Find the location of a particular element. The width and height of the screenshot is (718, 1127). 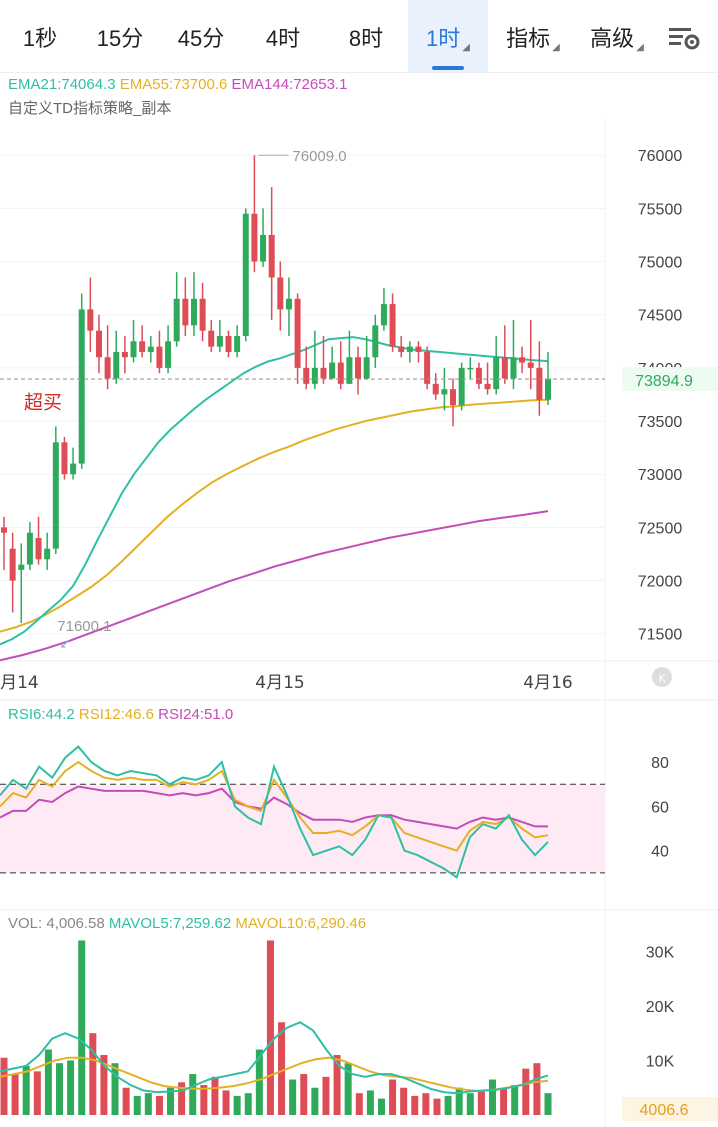

caret-icon: ◢ is located at coordinates (466, 47).